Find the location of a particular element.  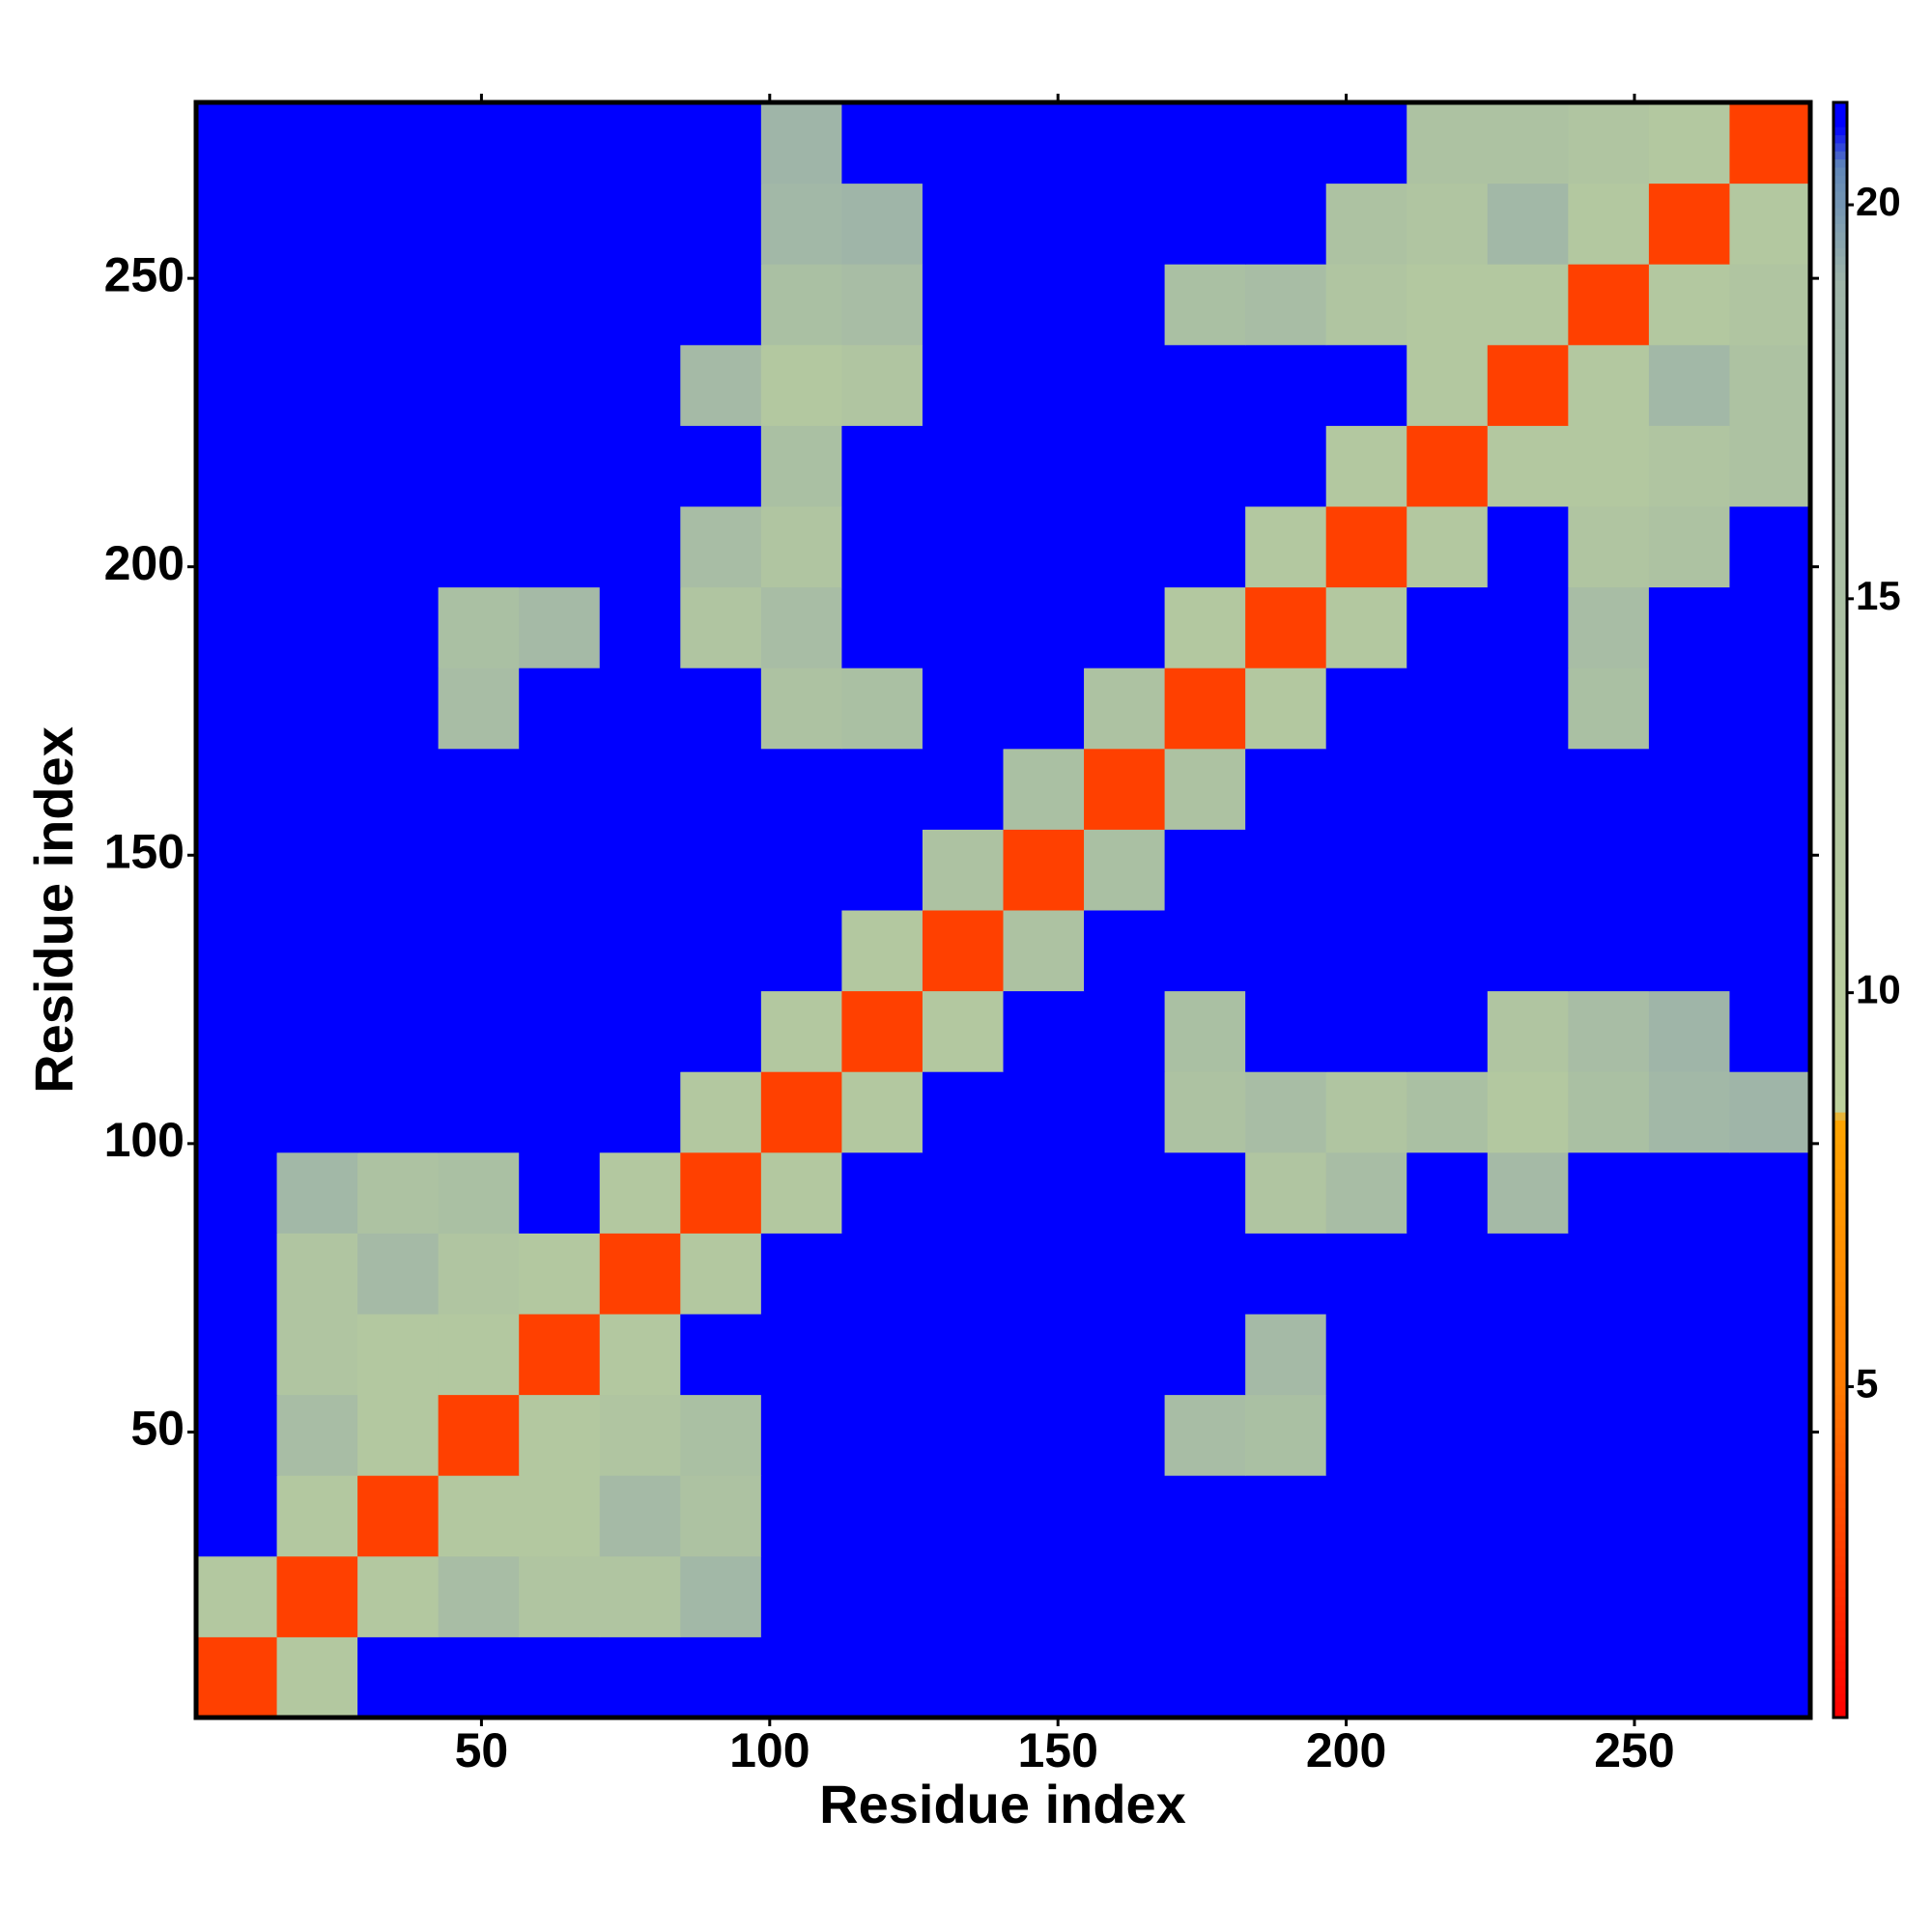

y-tick-label: 150 is located at coordinates (144, 851).